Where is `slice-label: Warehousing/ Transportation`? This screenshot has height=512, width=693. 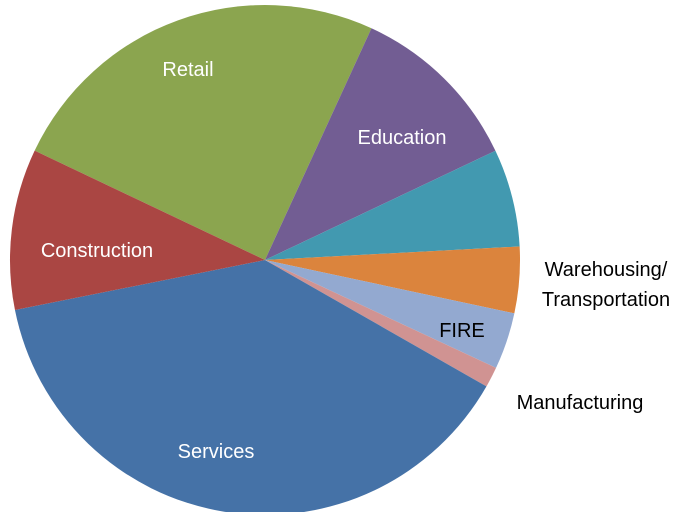
slice-label: Warehousing/ Transportation is located at coordinates (606, 285).